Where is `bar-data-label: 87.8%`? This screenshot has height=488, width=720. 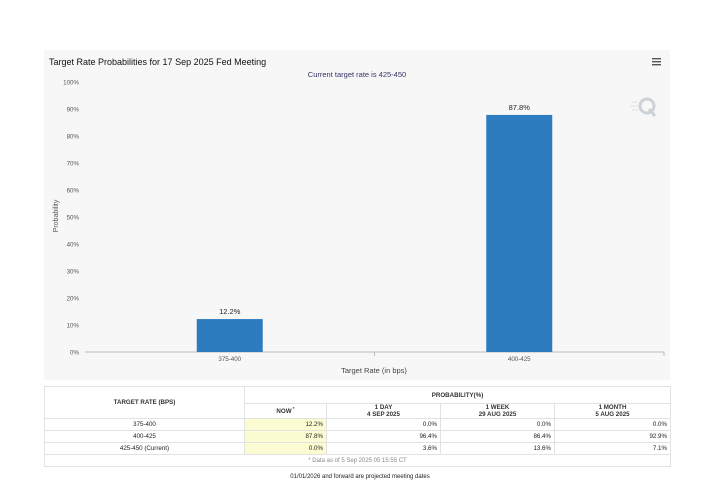
bar-data-label: 87.8% is located at coordinates (520, 107).